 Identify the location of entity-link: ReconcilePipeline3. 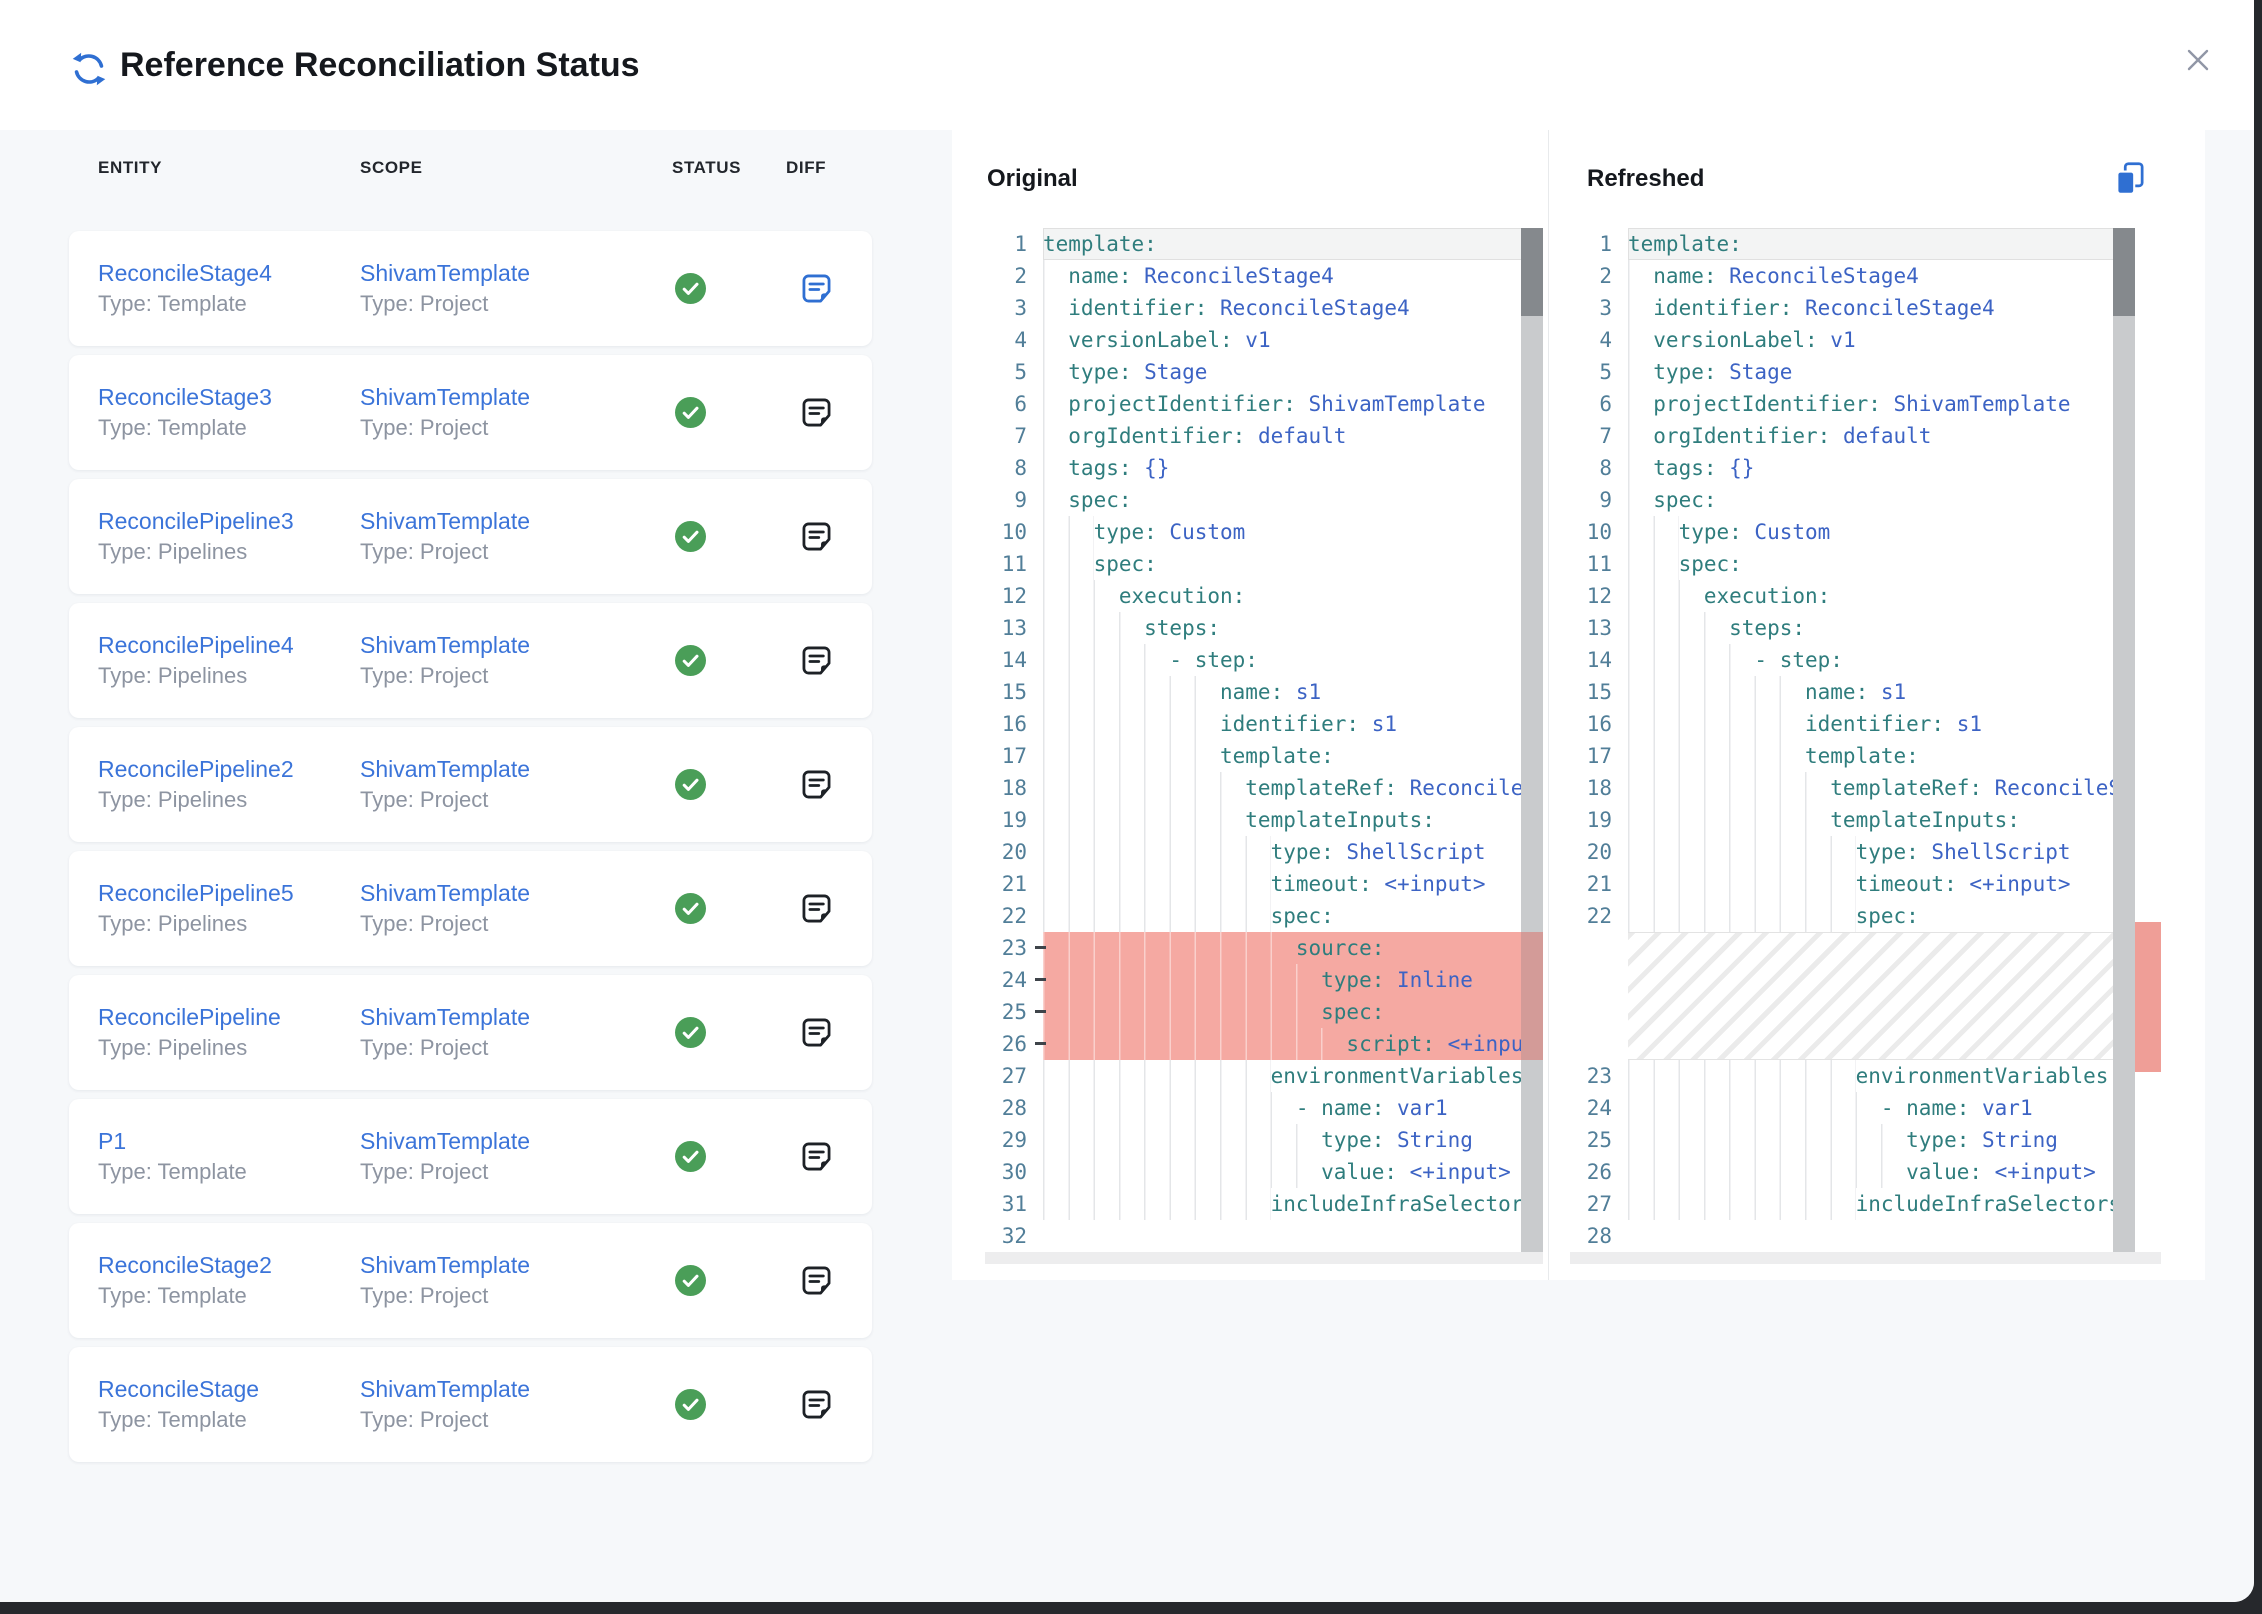
(196, 521).